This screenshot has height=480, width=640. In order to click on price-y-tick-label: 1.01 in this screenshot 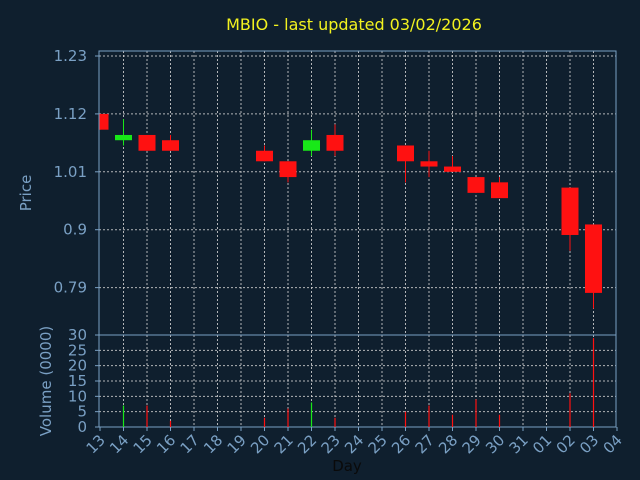, I will do `click(70, 172)`.